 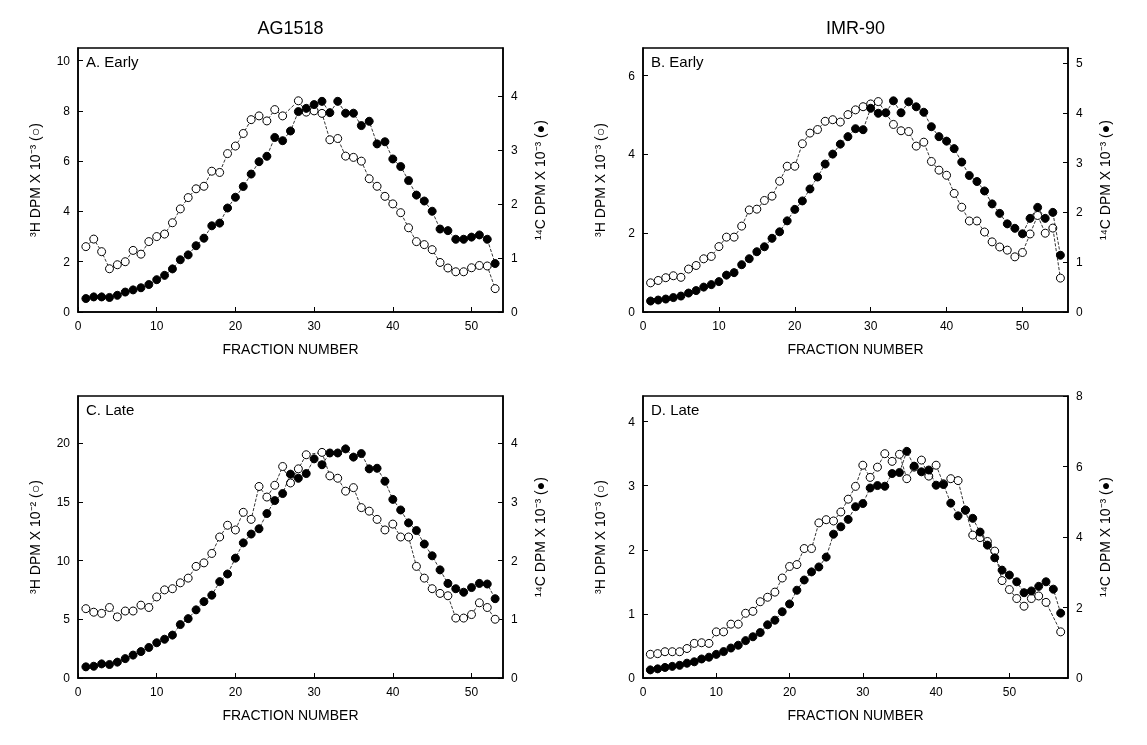 What do you see at coordinates (1079, 262) in the screenshot?
I see `y2-tick-label: 1` at bounding box center [1079, 262].